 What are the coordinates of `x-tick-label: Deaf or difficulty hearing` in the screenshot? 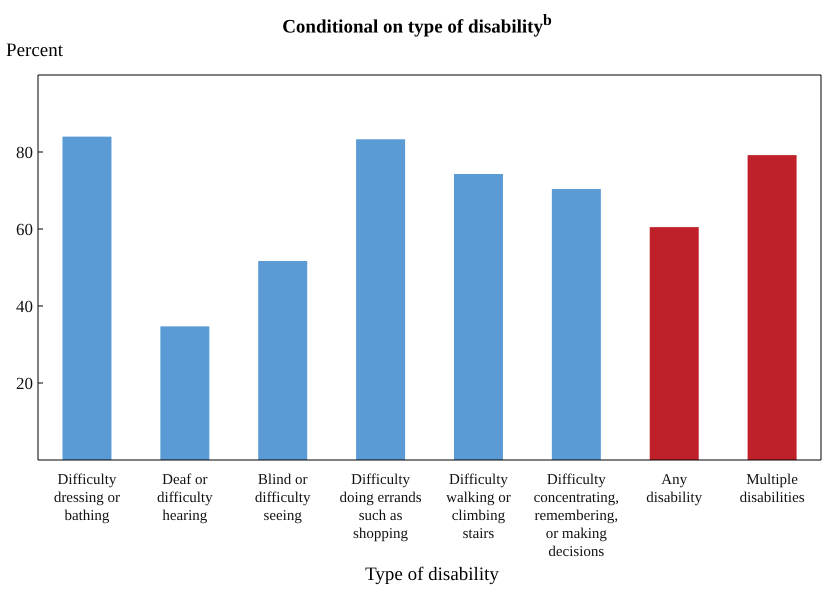 It's located at (185, 498).